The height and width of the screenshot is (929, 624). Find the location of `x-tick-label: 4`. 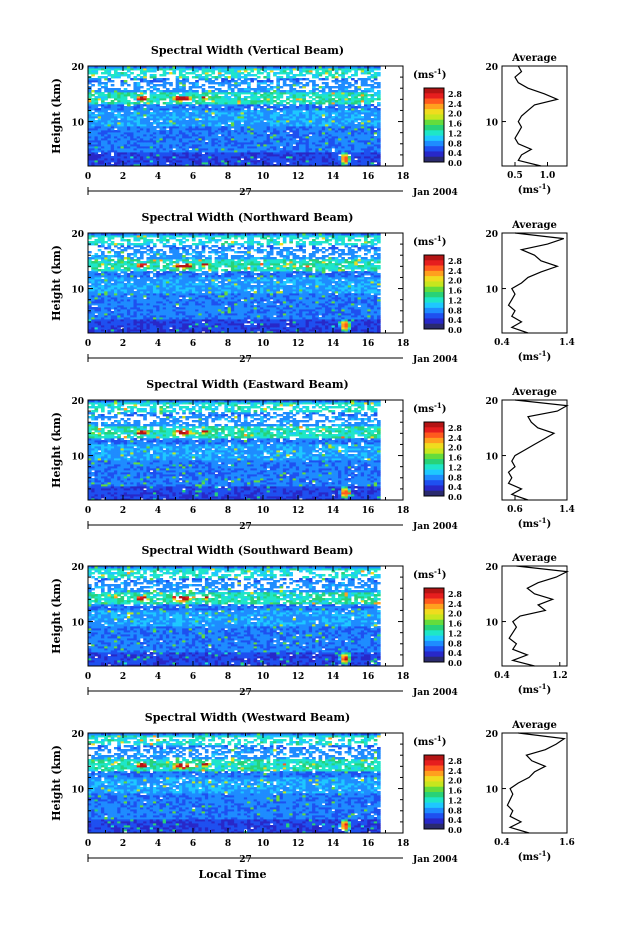

x-tick-label: 4 is located at coordinates (158, 177).